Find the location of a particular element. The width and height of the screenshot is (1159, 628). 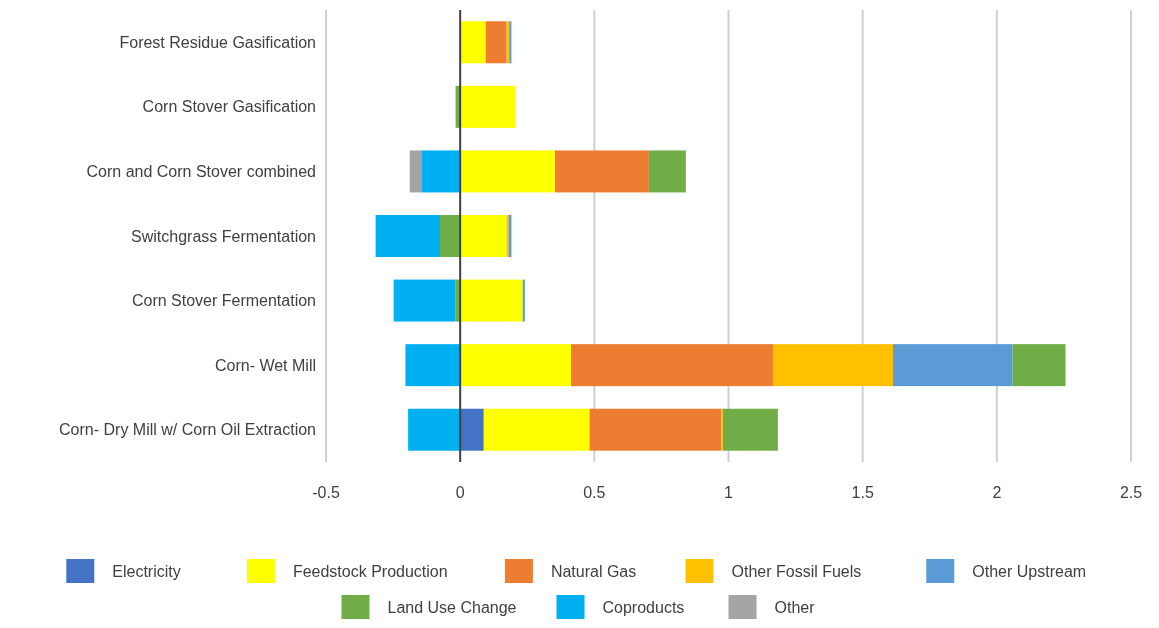

y-tick-label: Corn Stover Gasification is located at coordinates (229, 107).